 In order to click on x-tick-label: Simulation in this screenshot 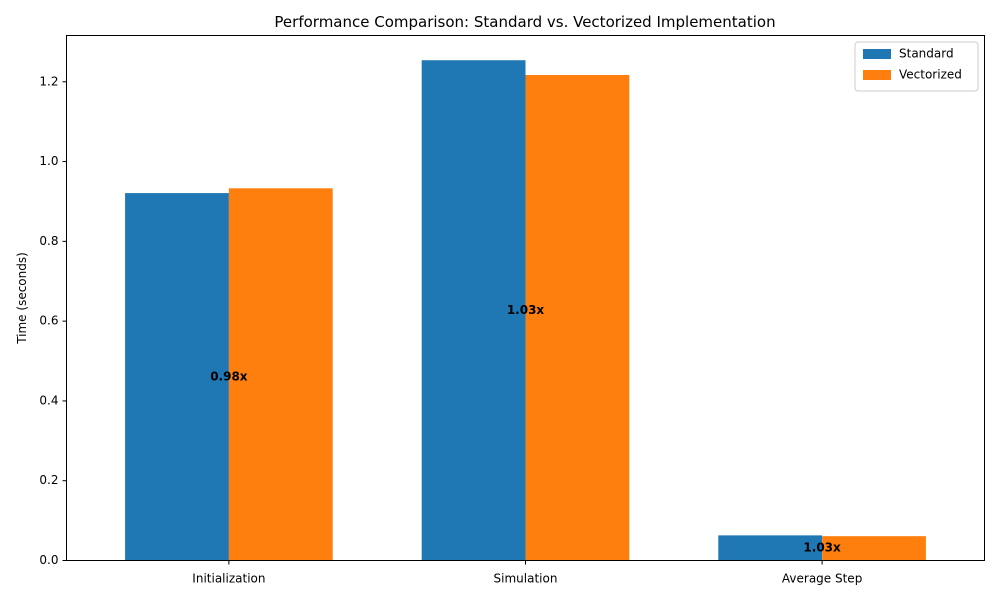, I will do `click(526, 579)`.